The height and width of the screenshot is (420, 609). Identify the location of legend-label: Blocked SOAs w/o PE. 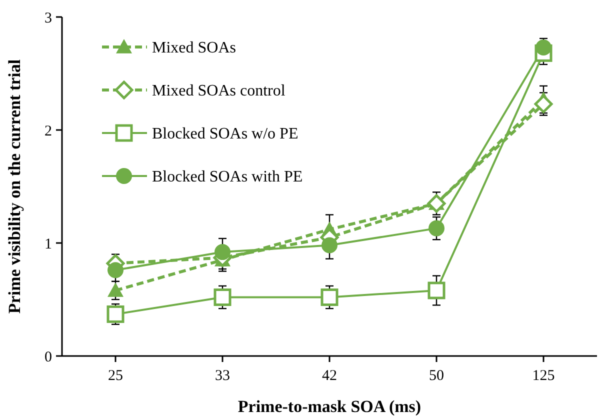
(225, 134).